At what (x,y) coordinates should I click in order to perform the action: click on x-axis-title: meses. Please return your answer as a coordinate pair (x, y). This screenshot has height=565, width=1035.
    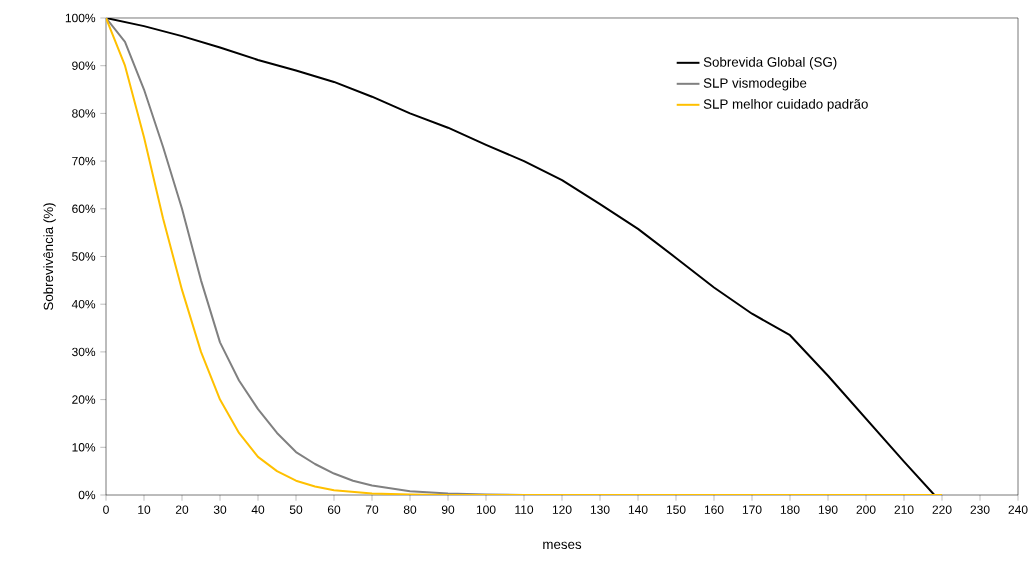
    Looking at the image, I should click on (562, 545).